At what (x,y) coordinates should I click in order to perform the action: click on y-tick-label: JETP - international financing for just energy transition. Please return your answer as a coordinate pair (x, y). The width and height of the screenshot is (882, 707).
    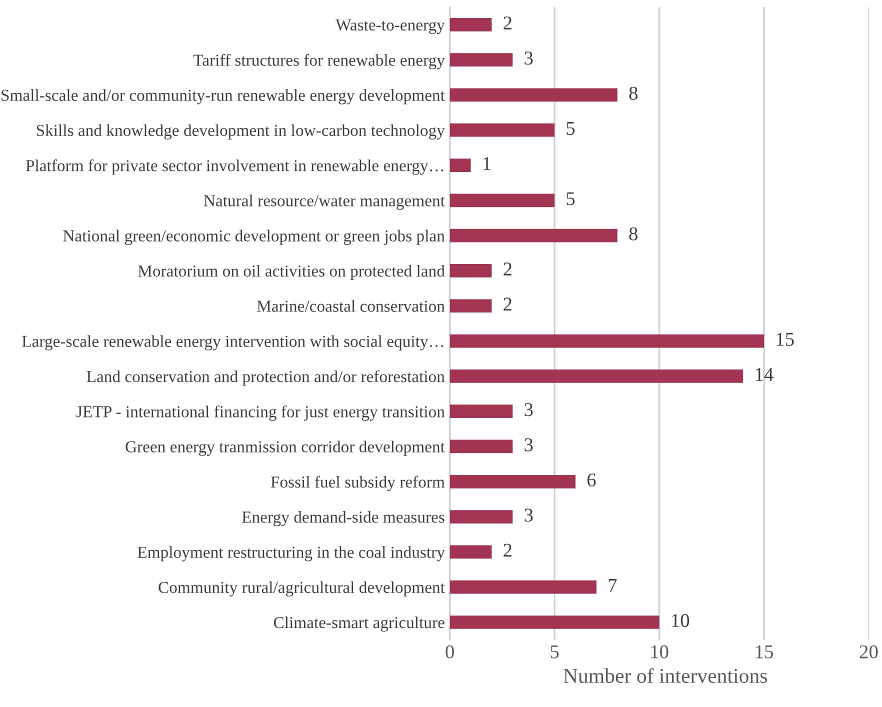
    Looking at the image, I should click on (260, 413).